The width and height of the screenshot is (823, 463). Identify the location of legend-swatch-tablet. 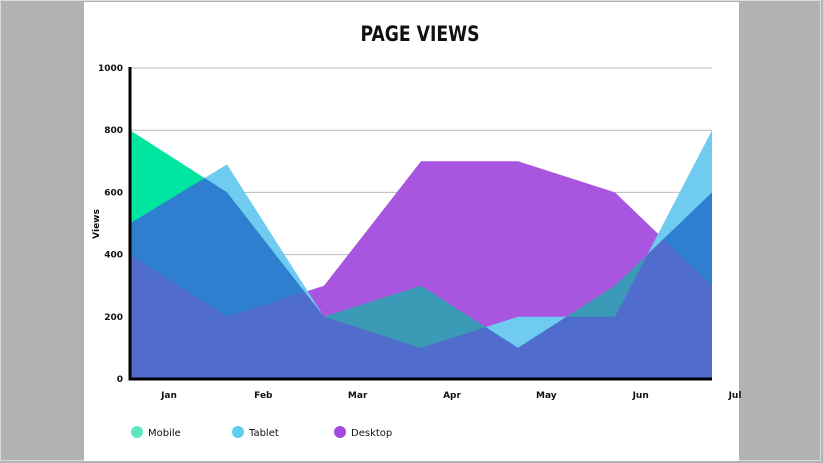
(238, 432).